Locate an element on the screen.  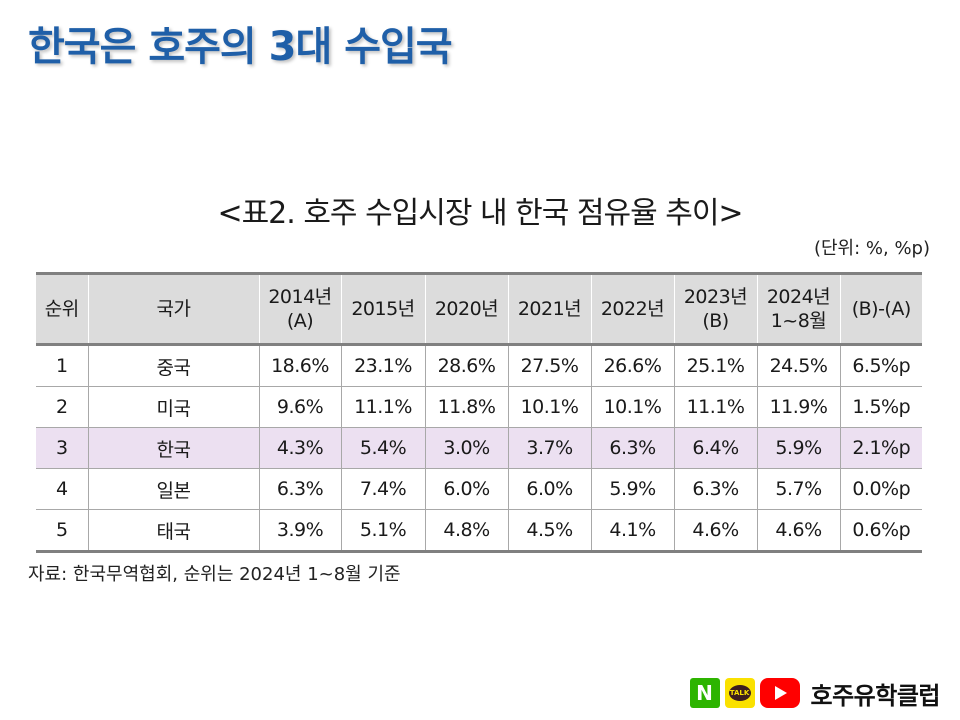
cell-value: 27.5% is located at coordinates (550, 365).